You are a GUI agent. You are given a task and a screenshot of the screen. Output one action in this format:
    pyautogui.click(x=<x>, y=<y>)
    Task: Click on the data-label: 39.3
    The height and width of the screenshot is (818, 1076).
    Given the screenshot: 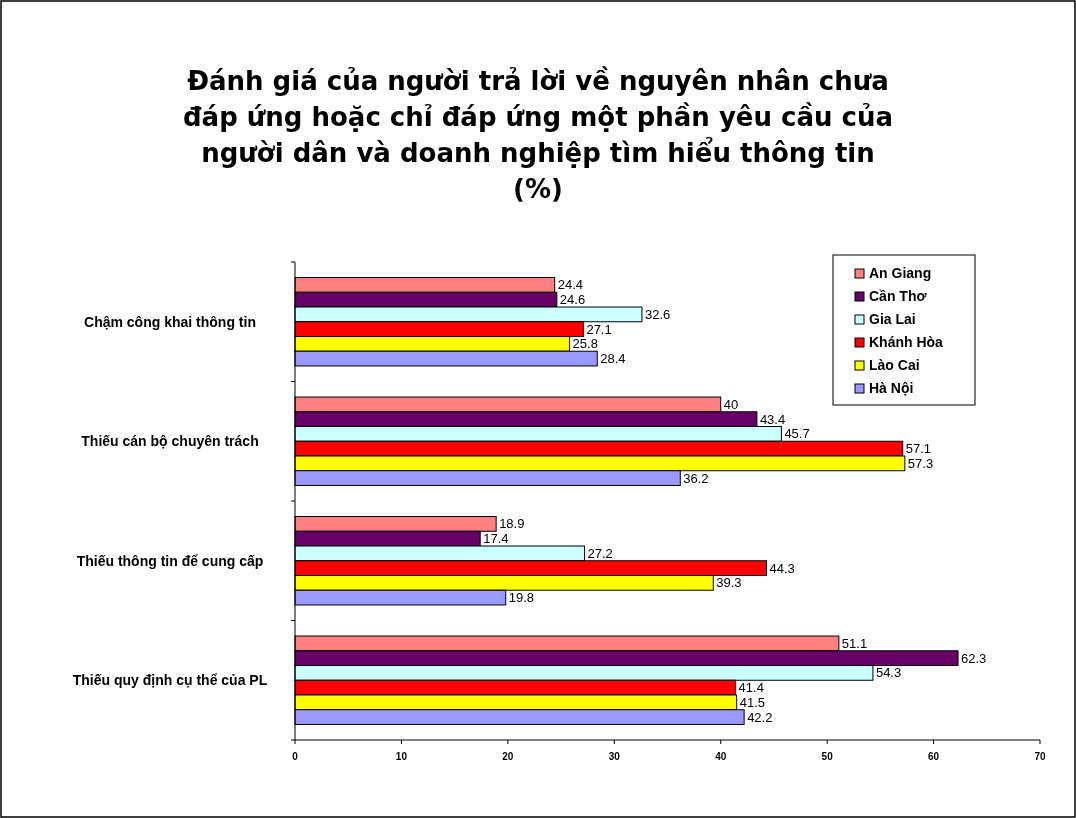 What is the action you would take?
    pyautogui.click(x=729, y=583)
    